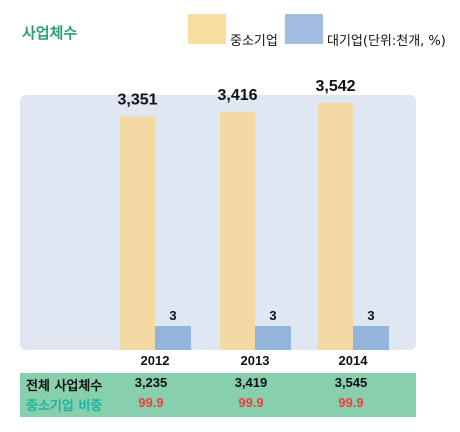 The height and width of the screenshot is (432, 460). I want to click on chart-title: 사업체수, so click(50, 33).